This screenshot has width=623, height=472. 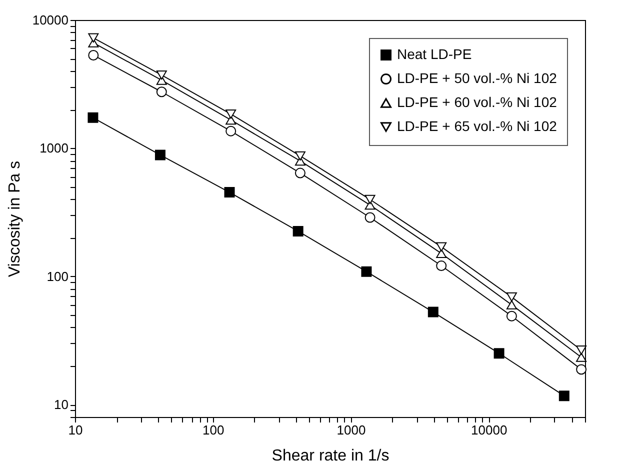 I want to click on x-tick-label: 100, so click(x=213, y=430).